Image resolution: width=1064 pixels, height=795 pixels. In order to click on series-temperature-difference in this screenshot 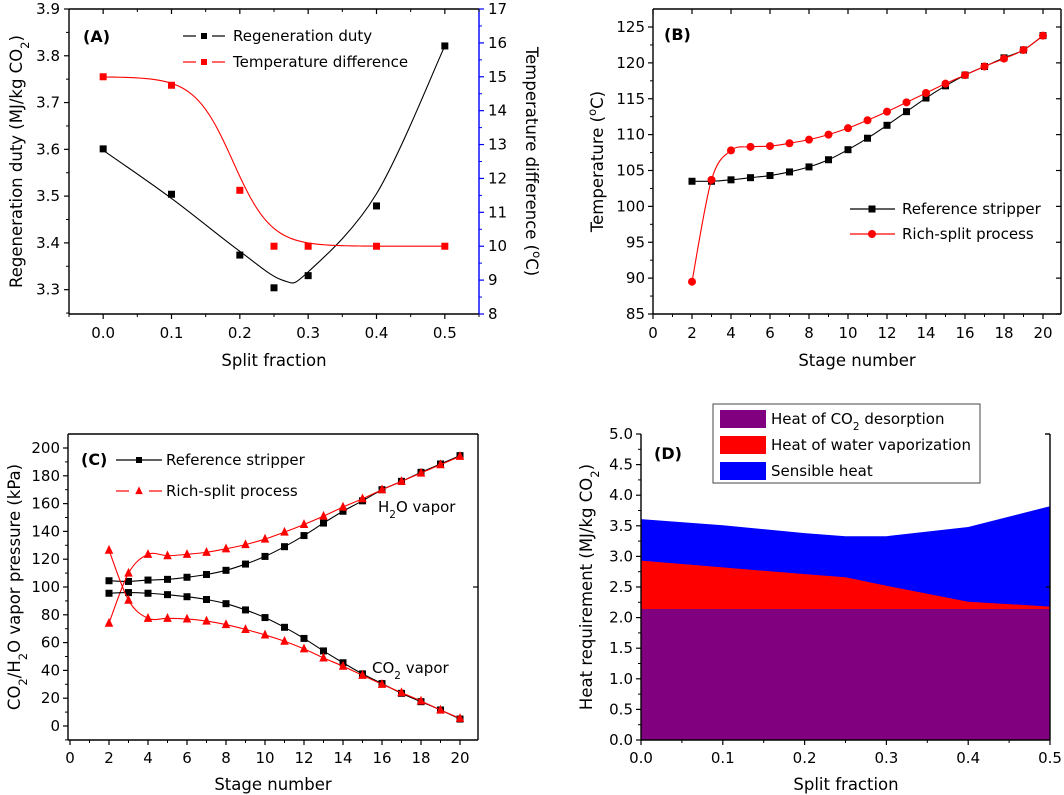, I will do `click(274, 161)`.